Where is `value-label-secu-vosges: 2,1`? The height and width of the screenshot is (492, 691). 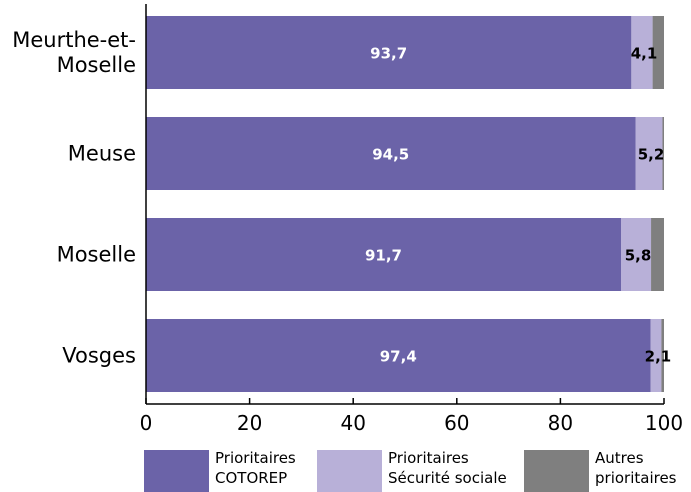
value-label-secu-vosges: 2,1 is located at coordinates (658, 357).